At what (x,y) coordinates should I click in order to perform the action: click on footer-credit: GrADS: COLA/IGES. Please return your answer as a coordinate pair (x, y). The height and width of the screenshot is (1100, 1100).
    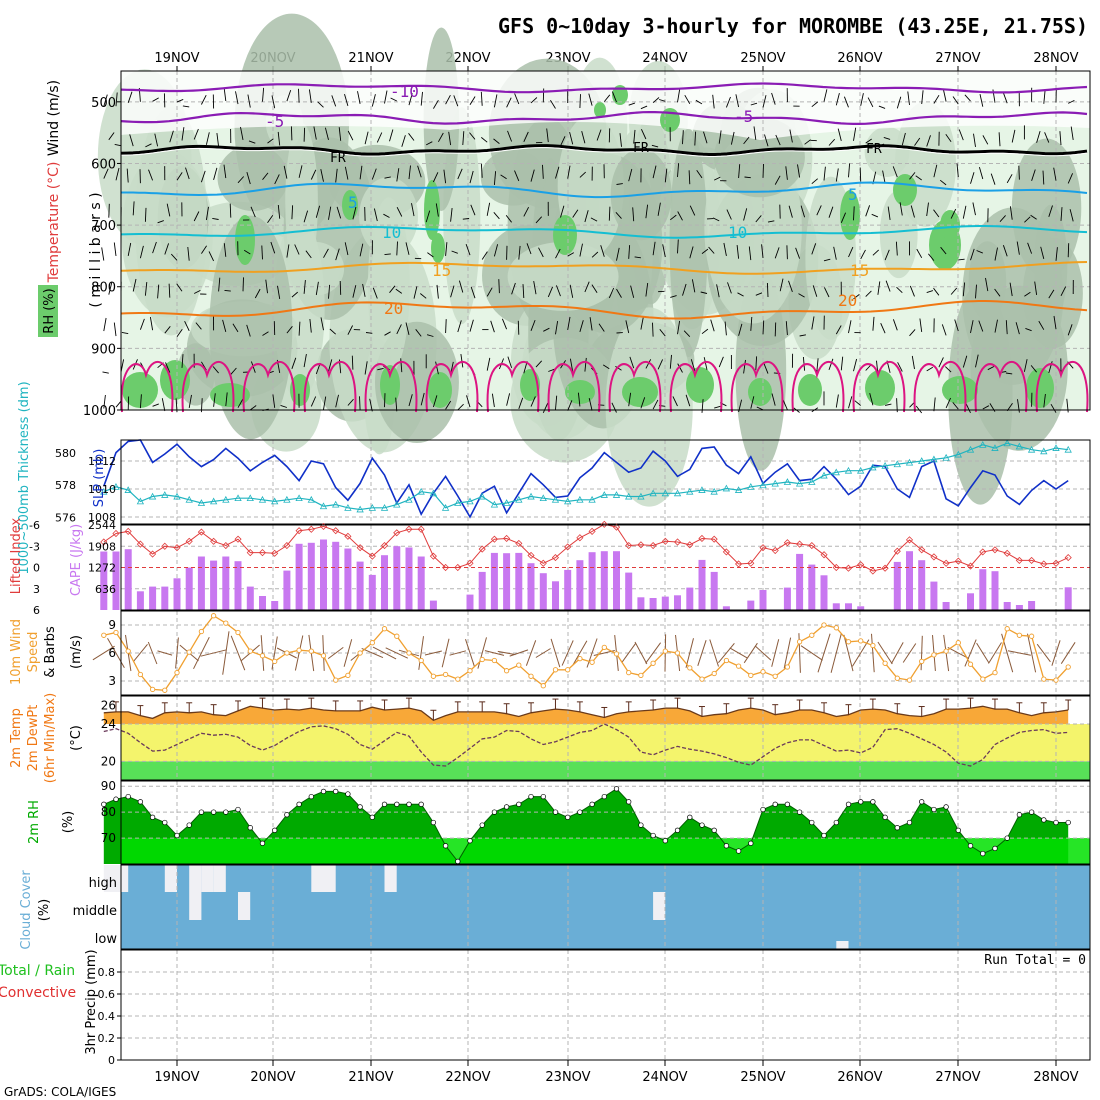
    Looking at the image, I should click on (60, 1092).